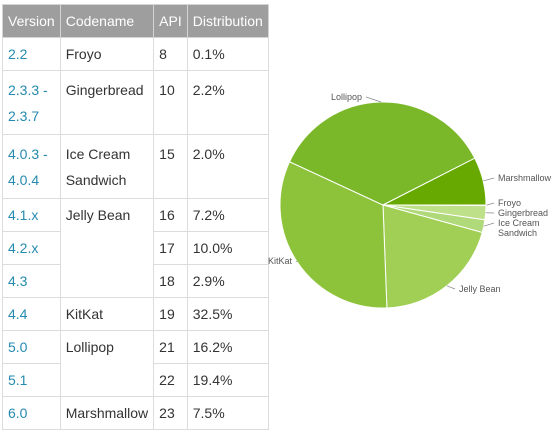 This screenshot has height=430, width=559. What do you see at coordinates (227, 347) in the screenshot?
I see `distribution-cell: 16.2%` at bounding box center [227, 347].